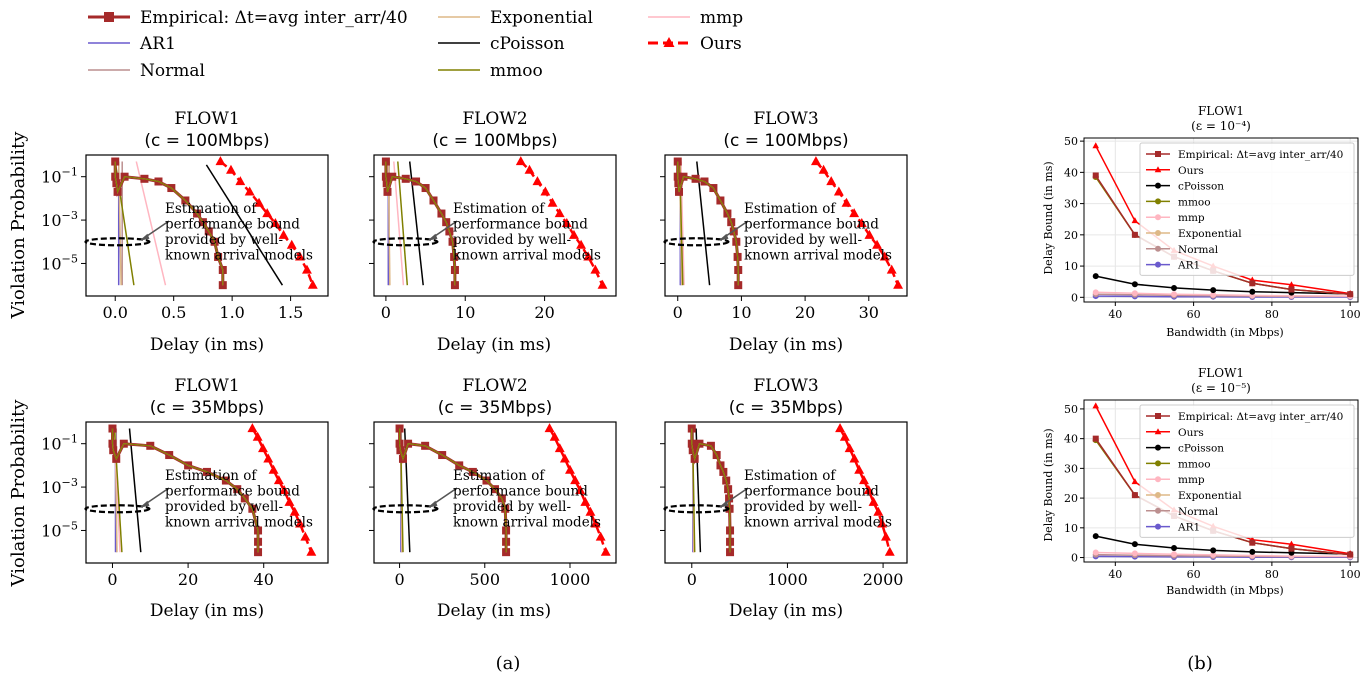 This screenshot has width=1369, height=677. I want to click on series-mmoo, so click(403, 223).